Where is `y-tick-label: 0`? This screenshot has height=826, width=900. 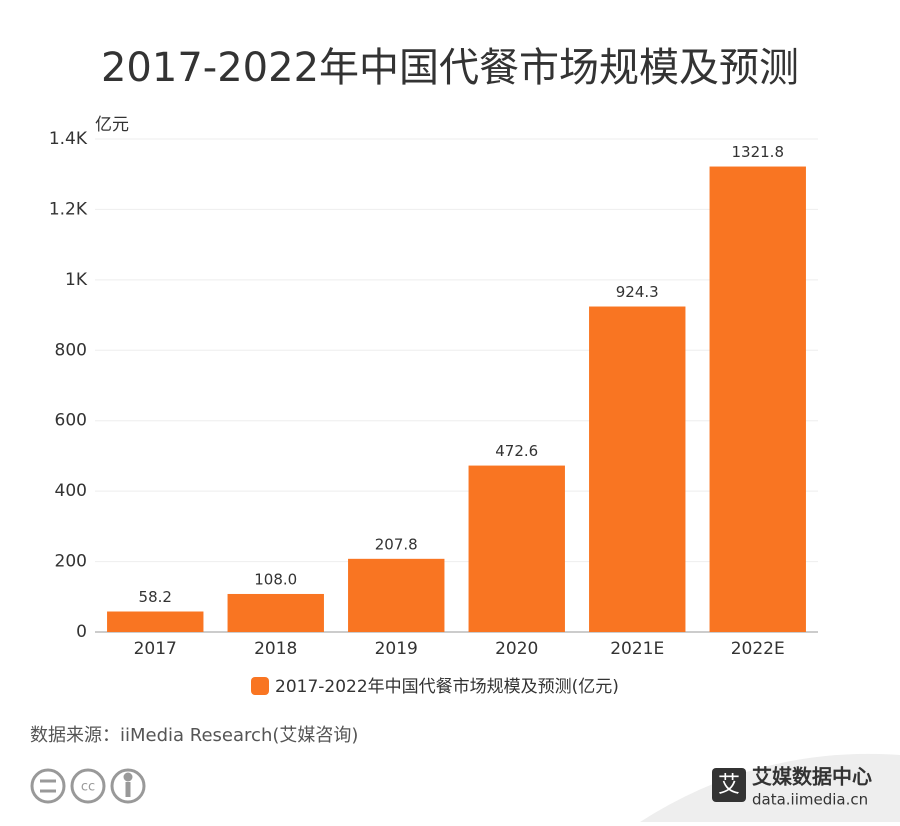 y-tick-label: 0 is located at coordinates (81, 632).